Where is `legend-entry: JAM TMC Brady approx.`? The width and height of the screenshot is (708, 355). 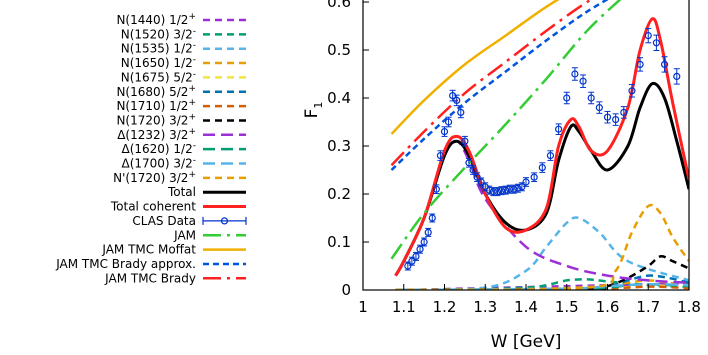 legend-entry: JAM TMC Brady approx. is located at coordinates (150, 264).